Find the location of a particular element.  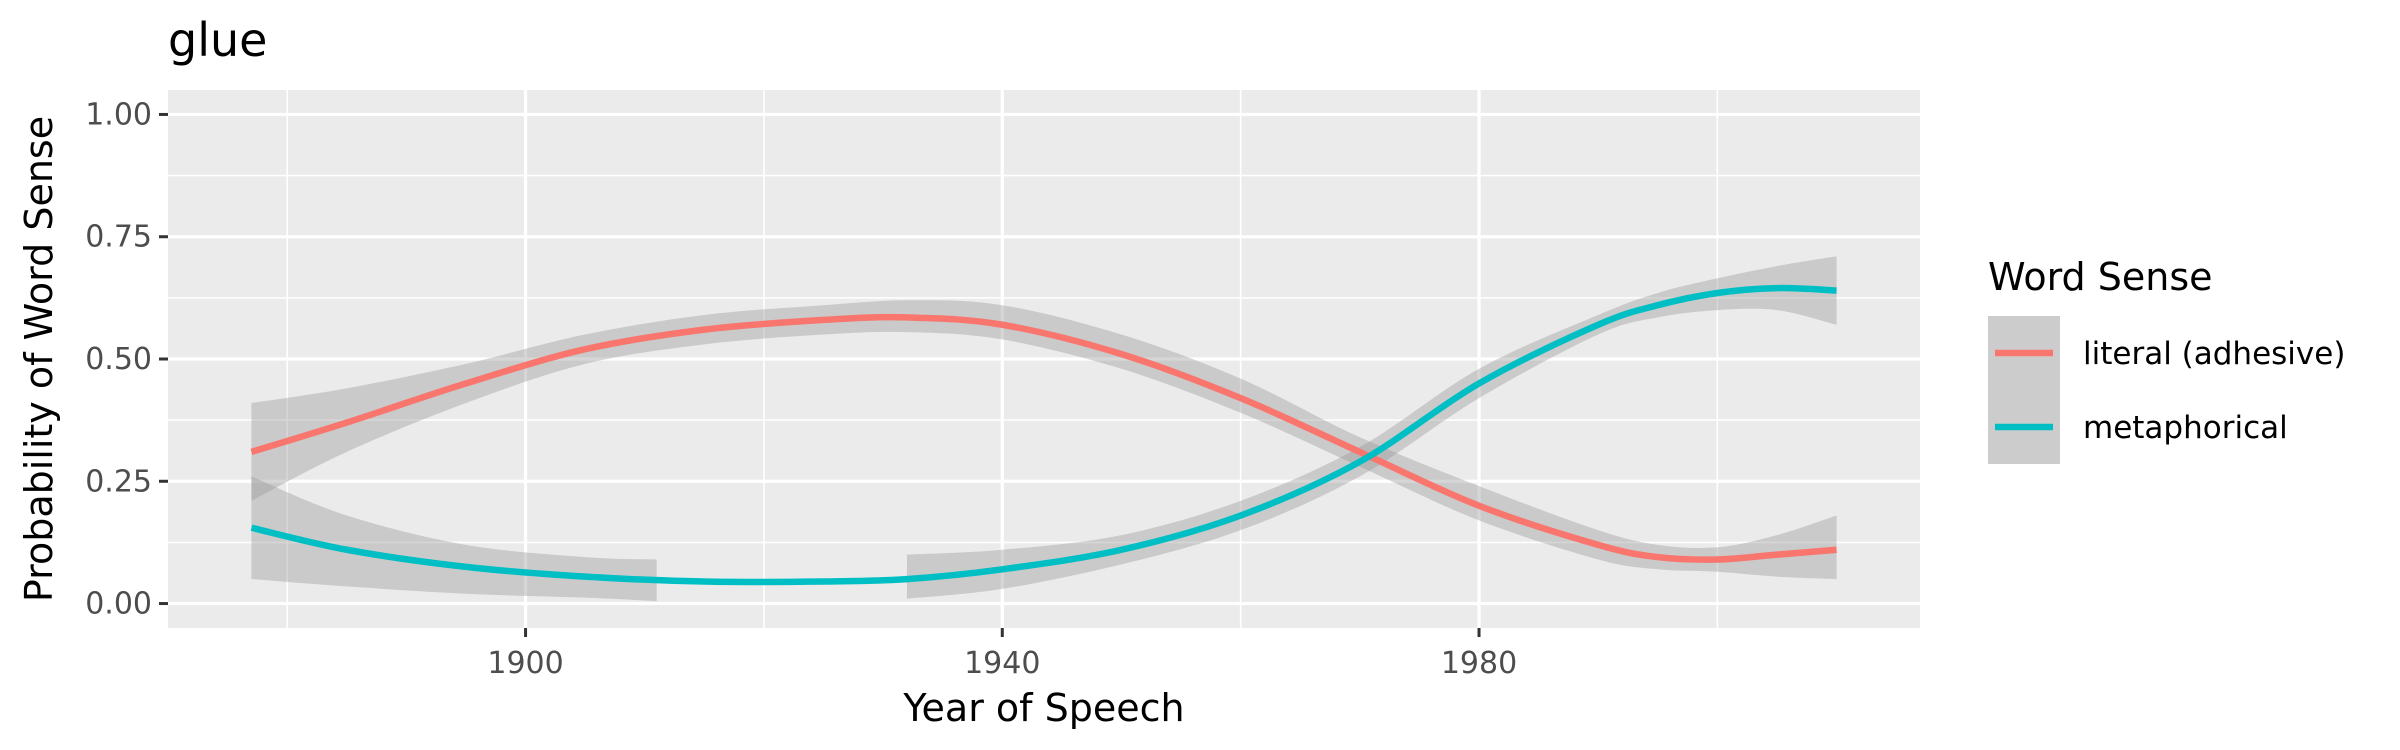

y-tick-label: 1.00 is located at coordinates (118, 114).